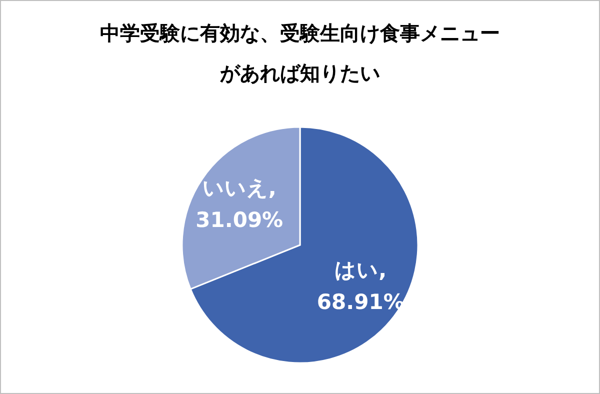 This screenshot has width=600, height=394. I want to click on chart-title: 中学受験に有効な、受験生向け食事メニューがあれば知りたい, so click(300, 53).